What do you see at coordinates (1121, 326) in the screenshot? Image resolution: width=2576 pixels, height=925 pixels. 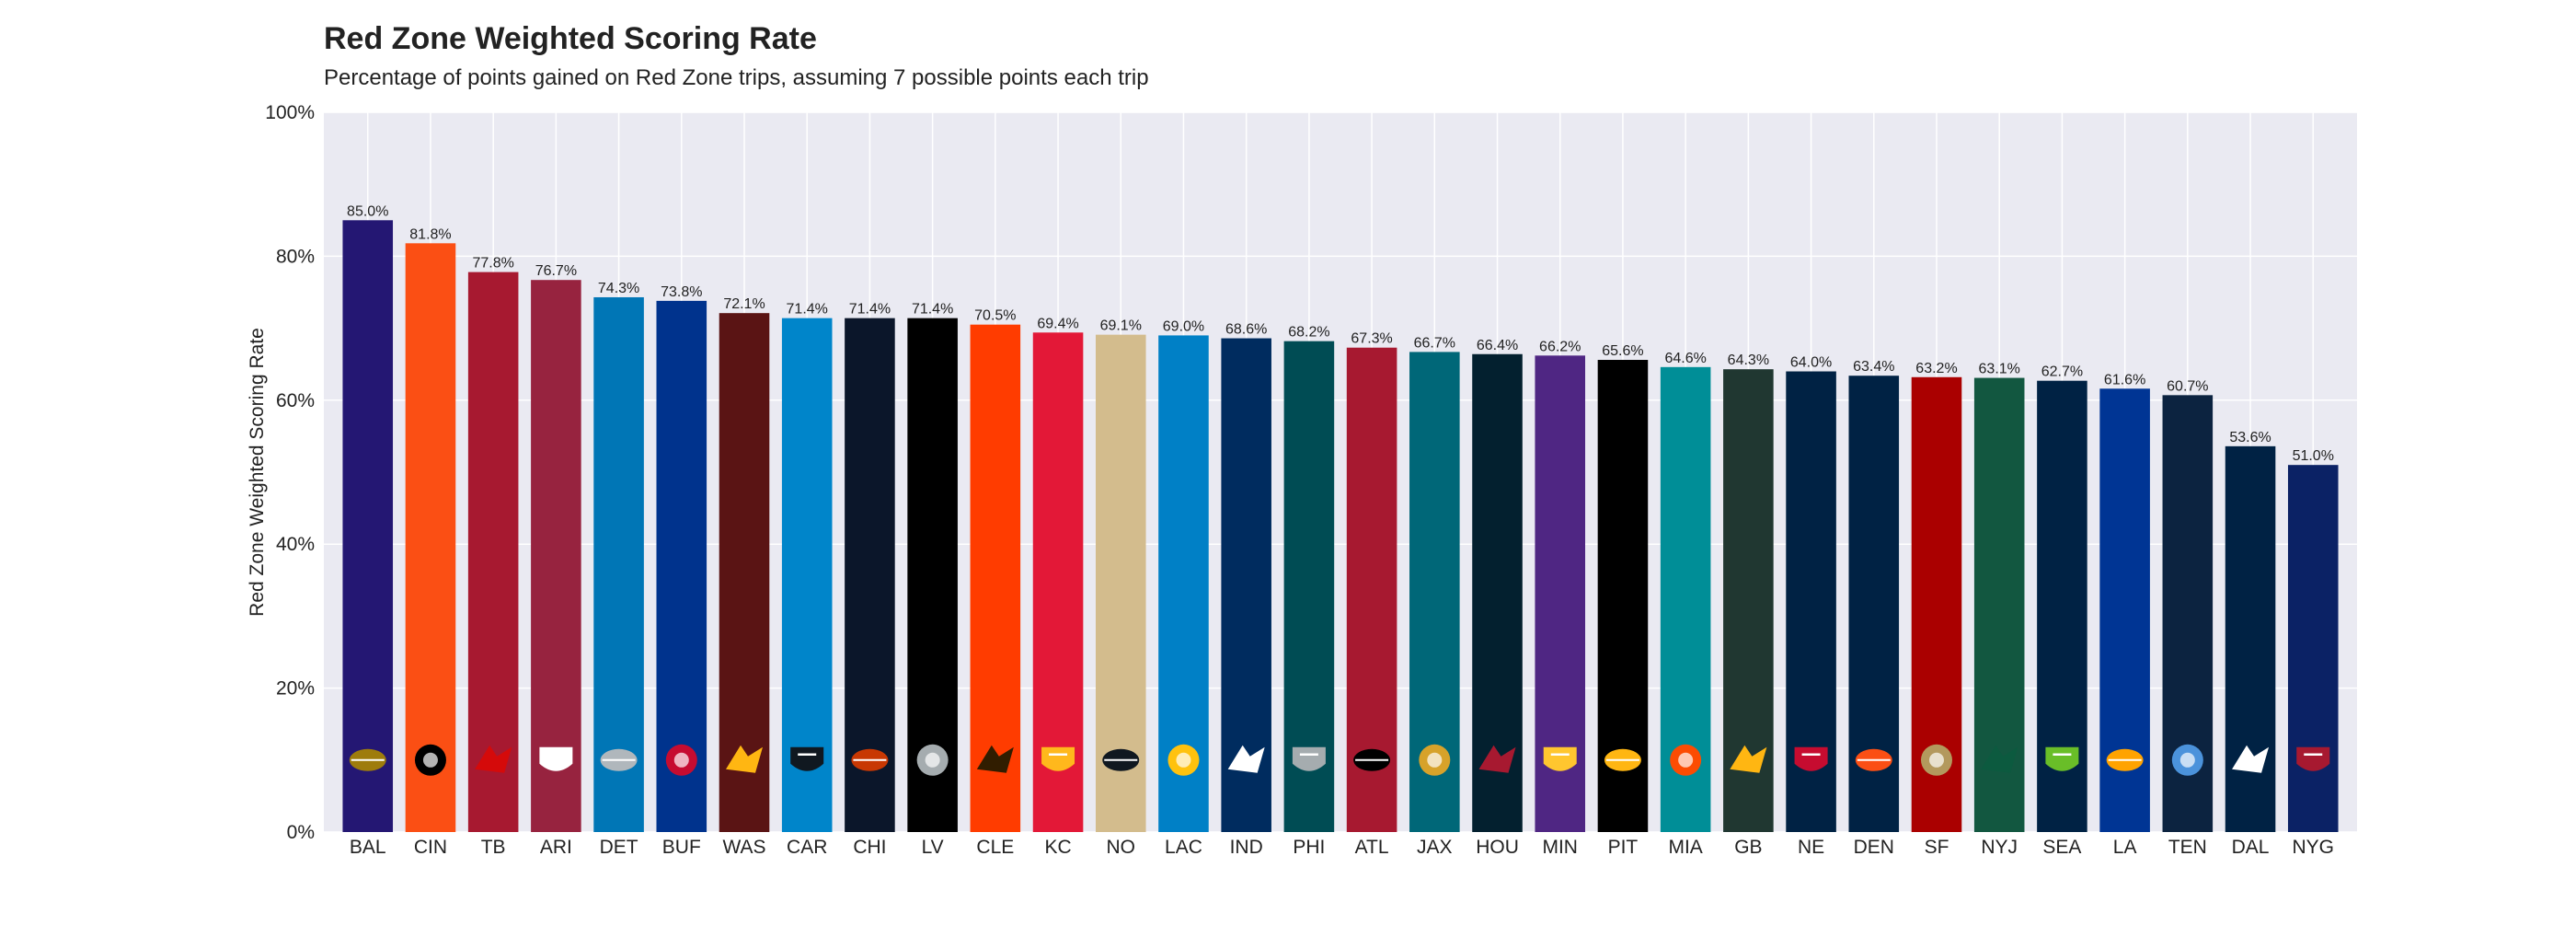 I see `data-label: 69.1%` at bounding box center [1121, 326].